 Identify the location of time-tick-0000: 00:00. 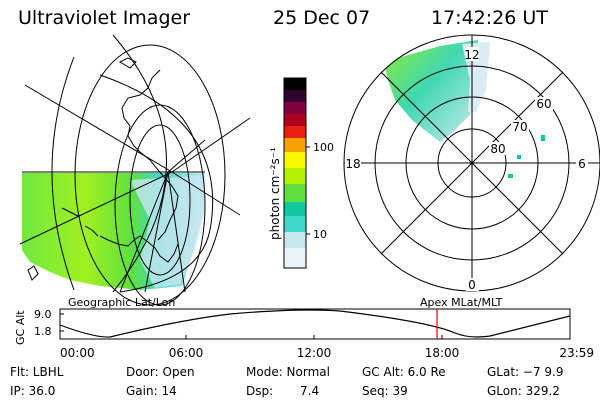
(77, 353).